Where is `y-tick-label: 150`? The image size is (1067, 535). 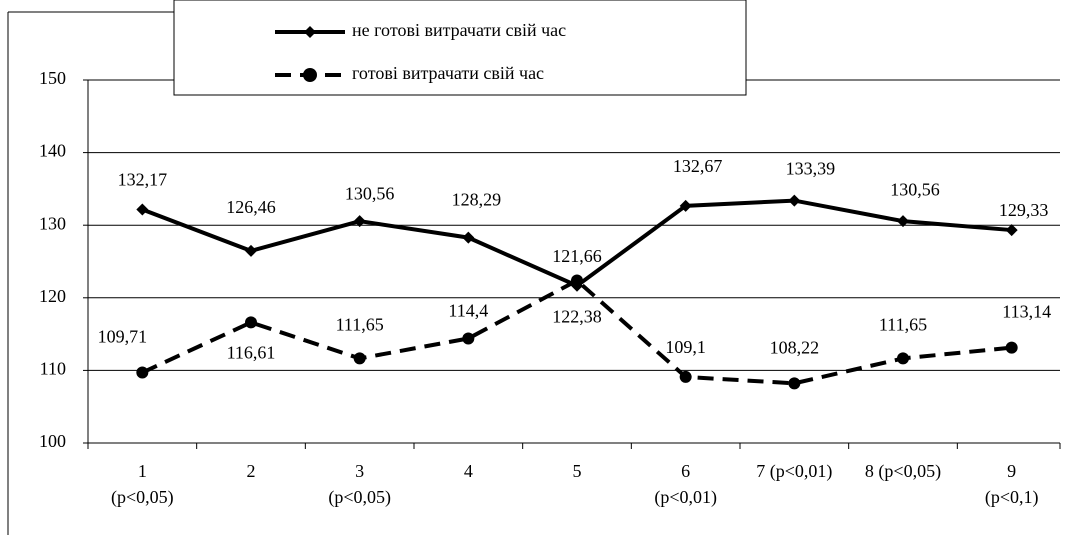
y-tick-label: 150 is located at coordinates (52, 78).